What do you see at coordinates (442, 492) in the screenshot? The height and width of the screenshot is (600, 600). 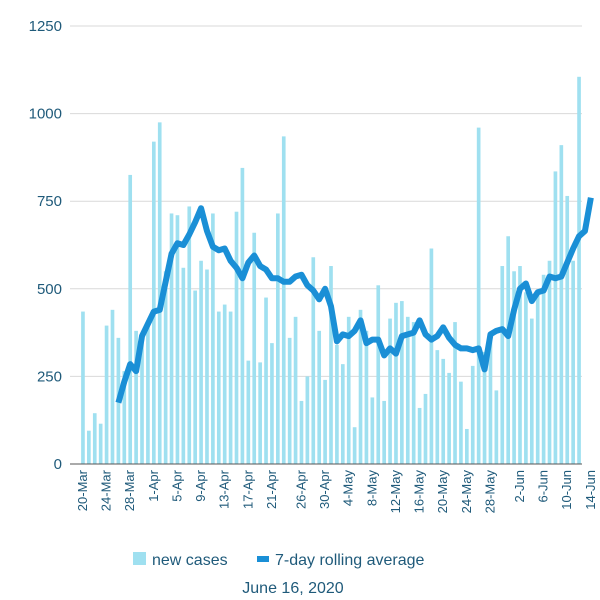 I see `x-tick-label: 20-May` at bounding box center [442, 492].